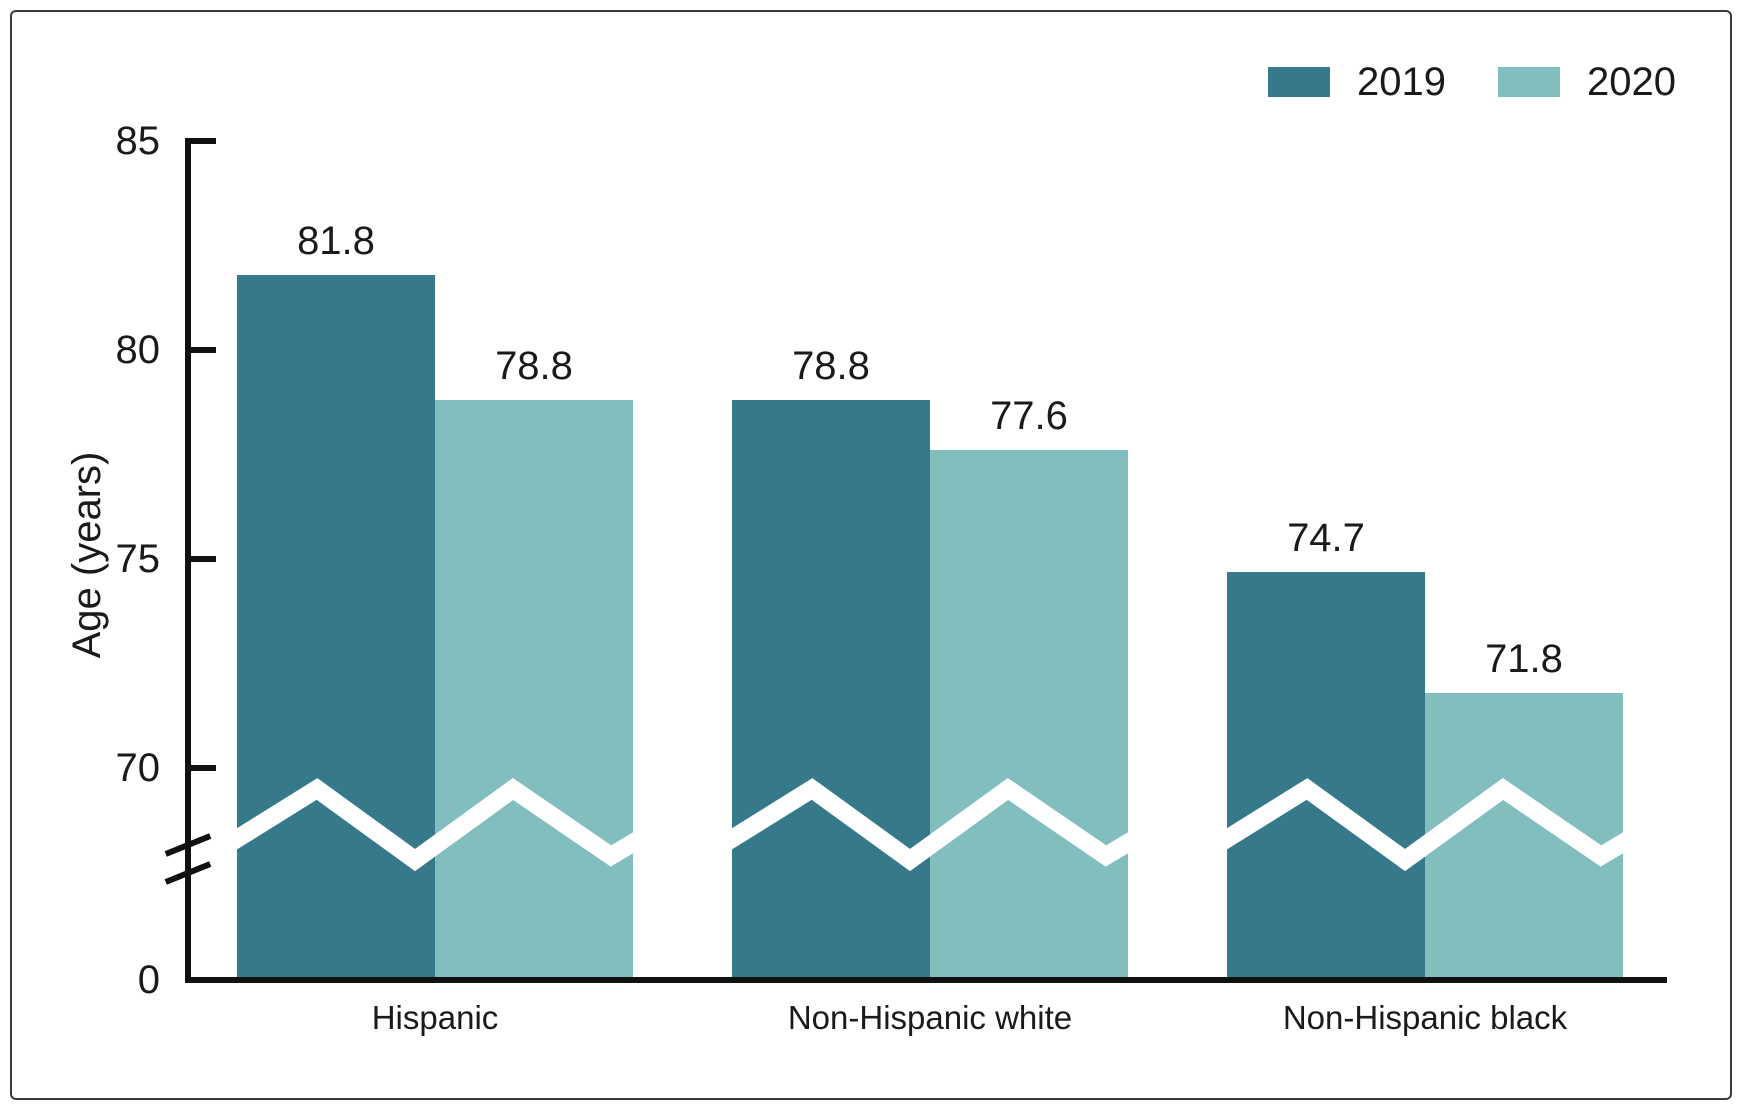 The height and width of the screenshot is (1110, 1742). What do you see at coordinates (138, 559) in the screenshot?
I see `y-tick-label-75: 75` at bounding box center [138, 559].